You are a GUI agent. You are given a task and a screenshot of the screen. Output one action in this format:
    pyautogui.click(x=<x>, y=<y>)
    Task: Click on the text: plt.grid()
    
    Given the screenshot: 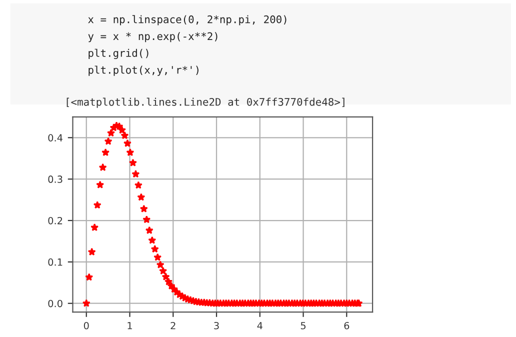 What is the action you would take?
    pyautogui.click(x=118, y=54)
    